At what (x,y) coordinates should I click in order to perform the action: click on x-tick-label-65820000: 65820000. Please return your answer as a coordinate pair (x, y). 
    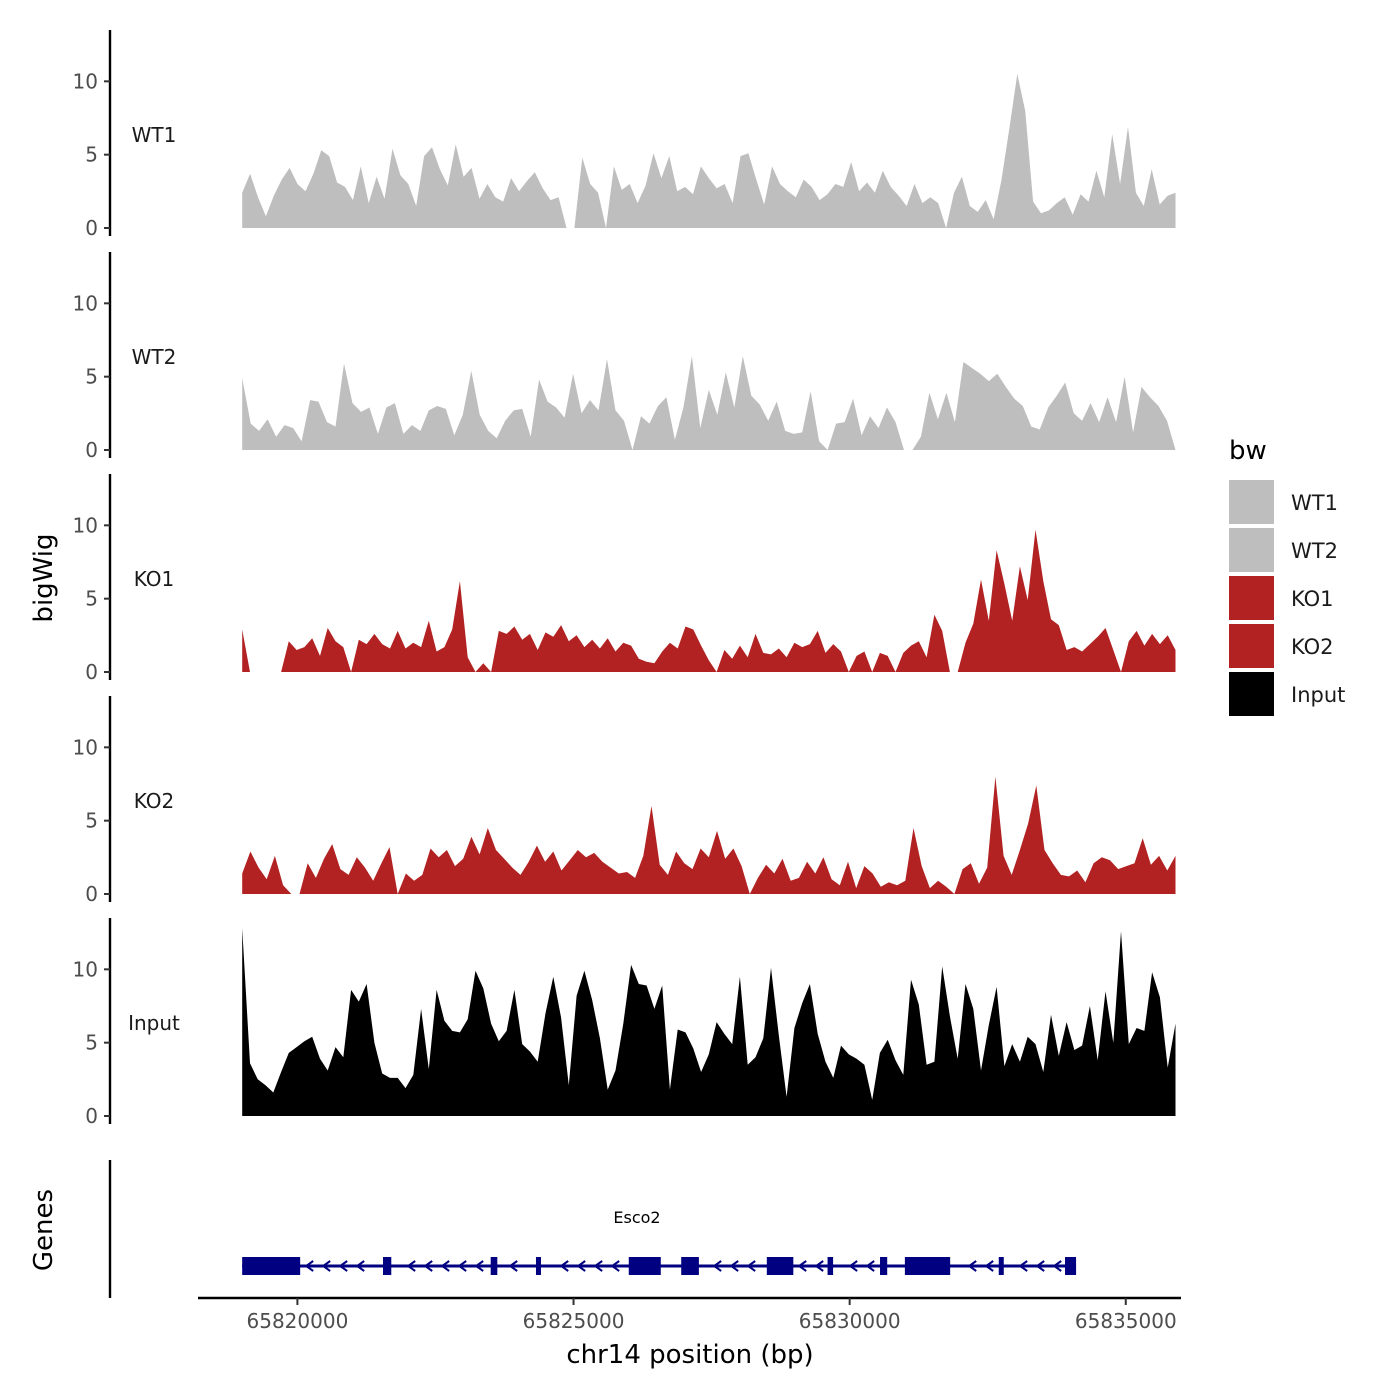
    Looking at the image, I should click on (298, 1321).